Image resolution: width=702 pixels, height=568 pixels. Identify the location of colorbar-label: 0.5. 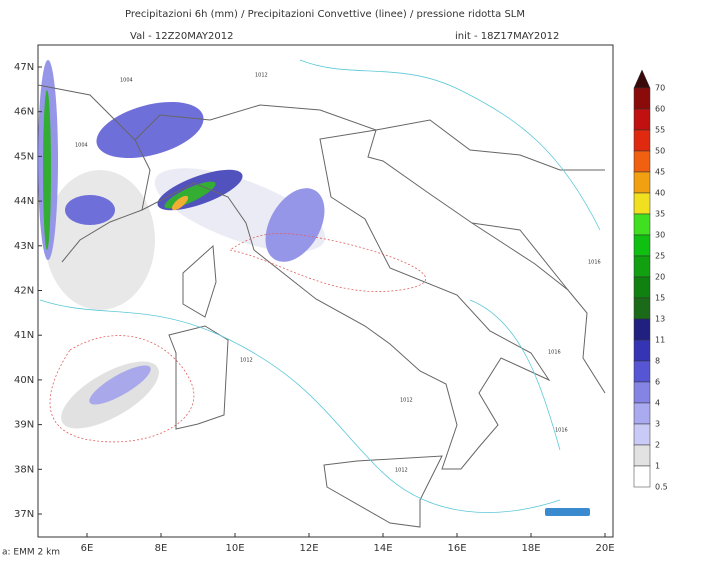
(661, 487).